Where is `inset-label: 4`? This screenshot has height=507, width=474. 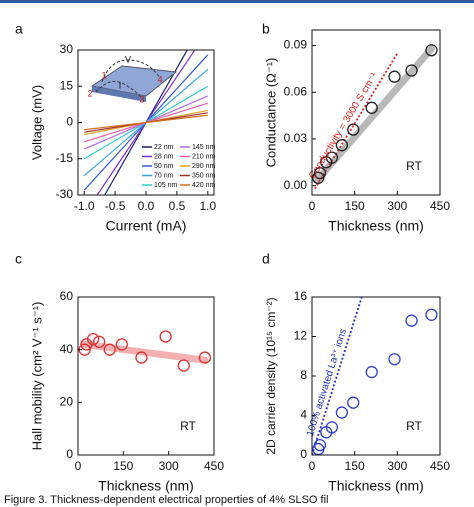 inset-label: 4 is located at coordinates (159, 79).